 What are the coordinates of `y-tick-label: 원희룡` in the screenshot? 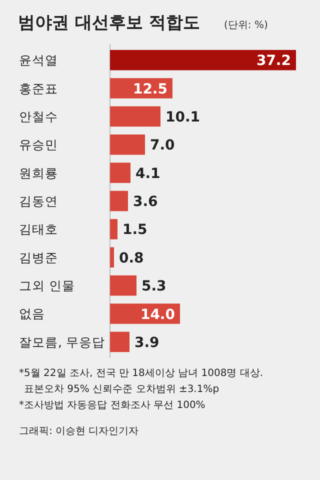 It's located at (38, 172).